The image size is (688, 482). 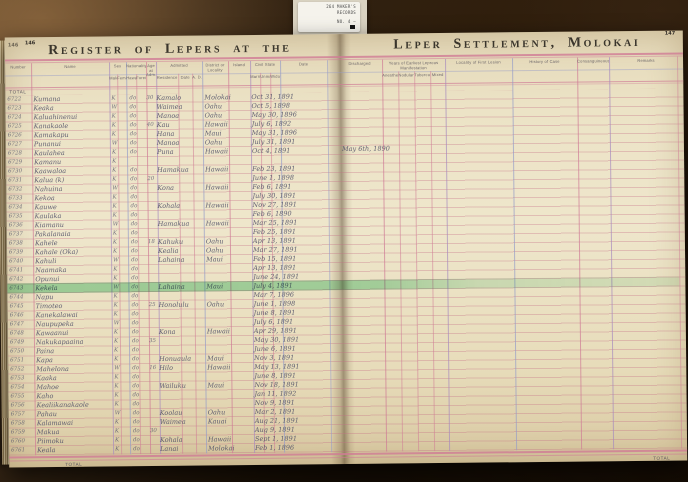 I want to click on entry-name: Makua, so click(x=48, y=431).